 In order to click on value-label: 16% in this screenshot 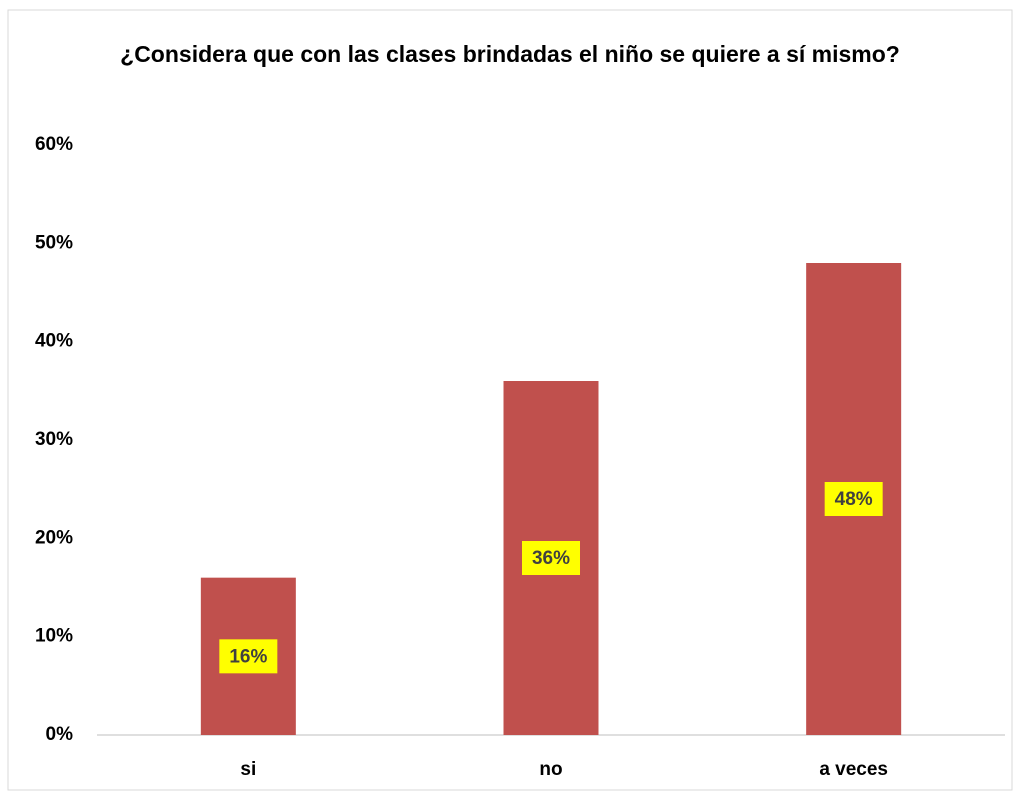, I will do `click(248, 656)`.